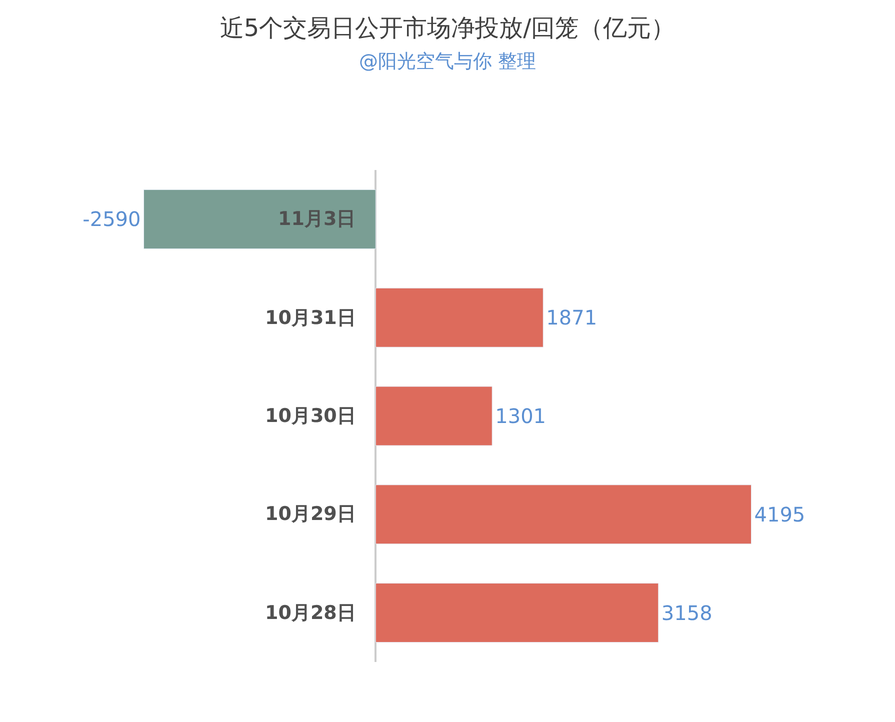 The height and width of the screenshot is (722, 895). Describe the element at coordinates (317, 219) in the screenshot. I see `y-tick-label: 11月3日` at that location.